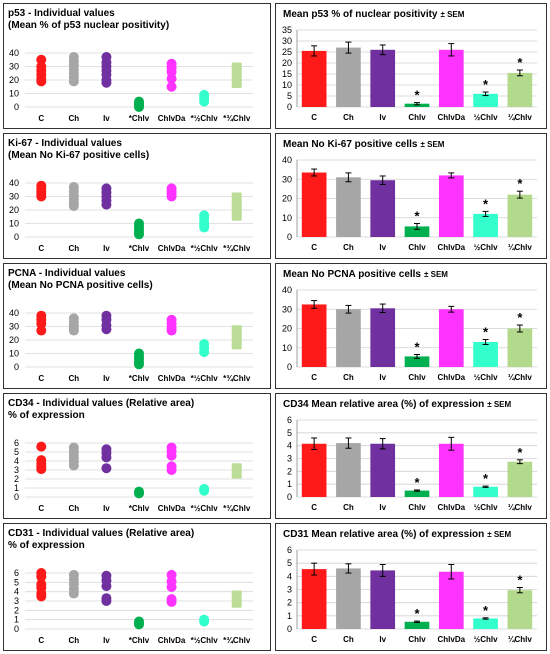 The height and width of the screenshot is (654, 550). Describe the element at coordinates (106, 248) in the screenshot. I see `ki67-scatter-xtick: Iv` at that location.